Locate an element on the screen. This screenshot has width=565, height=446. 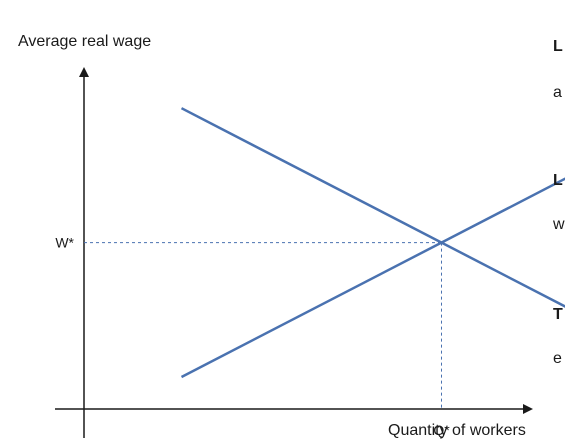
side-text-fragment: e is located at coordinates (557, 358).